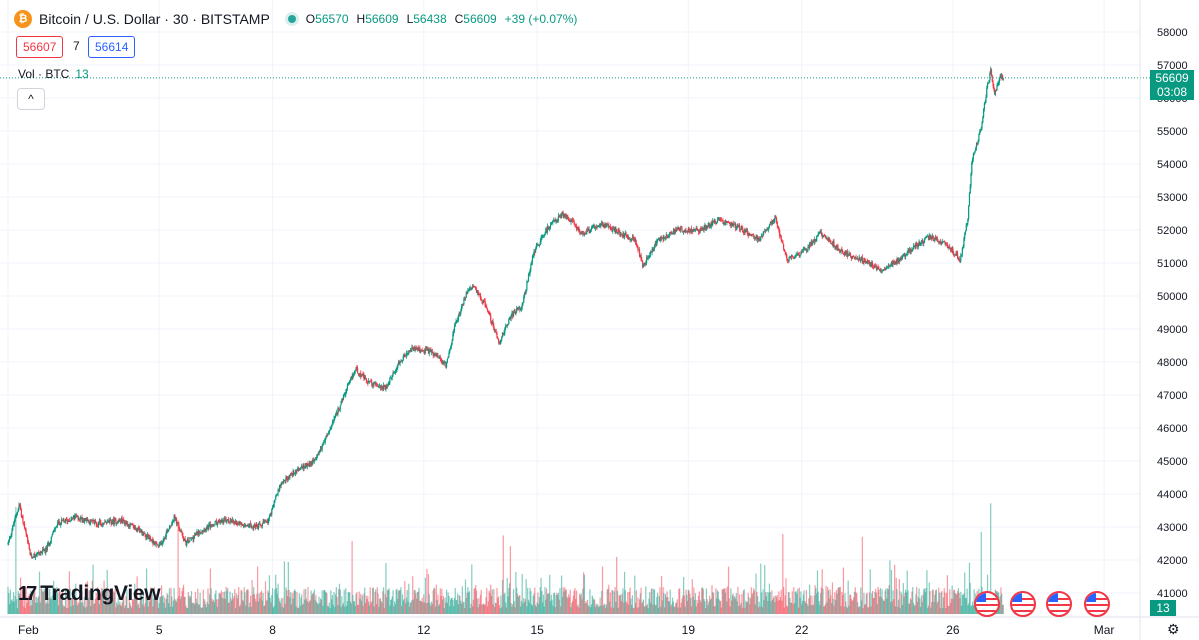 This screenshot has width=1199, height=640. Describe the element at coordinates (154, 19) in the screenshot. I see `symbol-title: Bitcoin / U.S. Dollar · 30 · BITSTAMP` at that location.